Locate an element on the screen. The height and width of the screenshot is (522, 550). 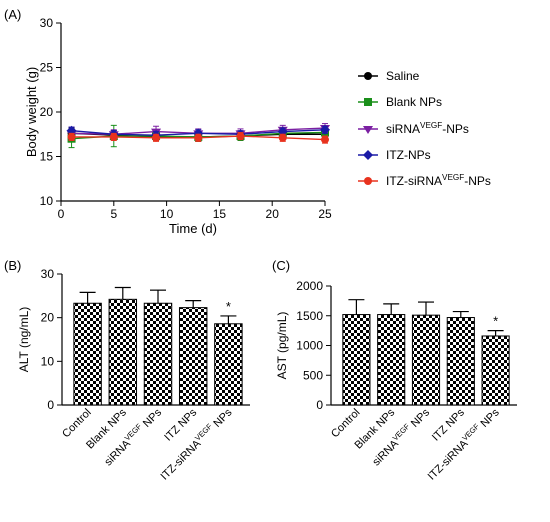
x-tick-label: 0 is located at coordinates (61, 214).